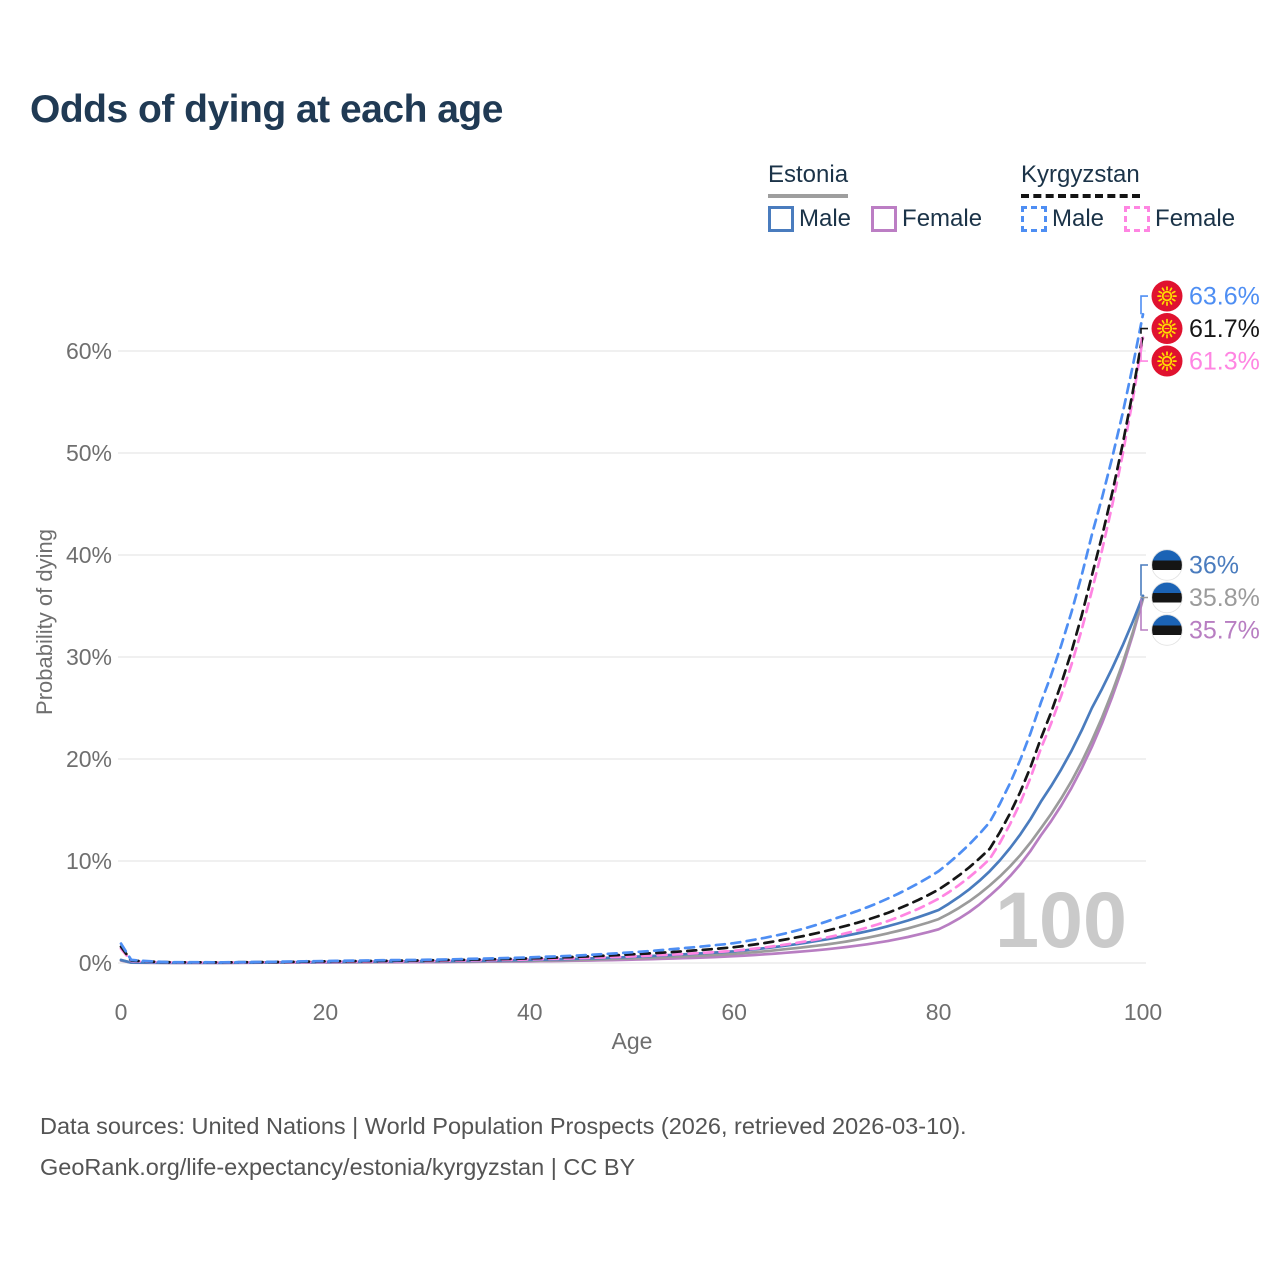 The height and width of the screenshot is (1280, 1280). What do you see at coordinates (1214, 566) in the screenshot?
I see `end-value-label-estonia-male: 36%` at bounding box center [1214, 566].